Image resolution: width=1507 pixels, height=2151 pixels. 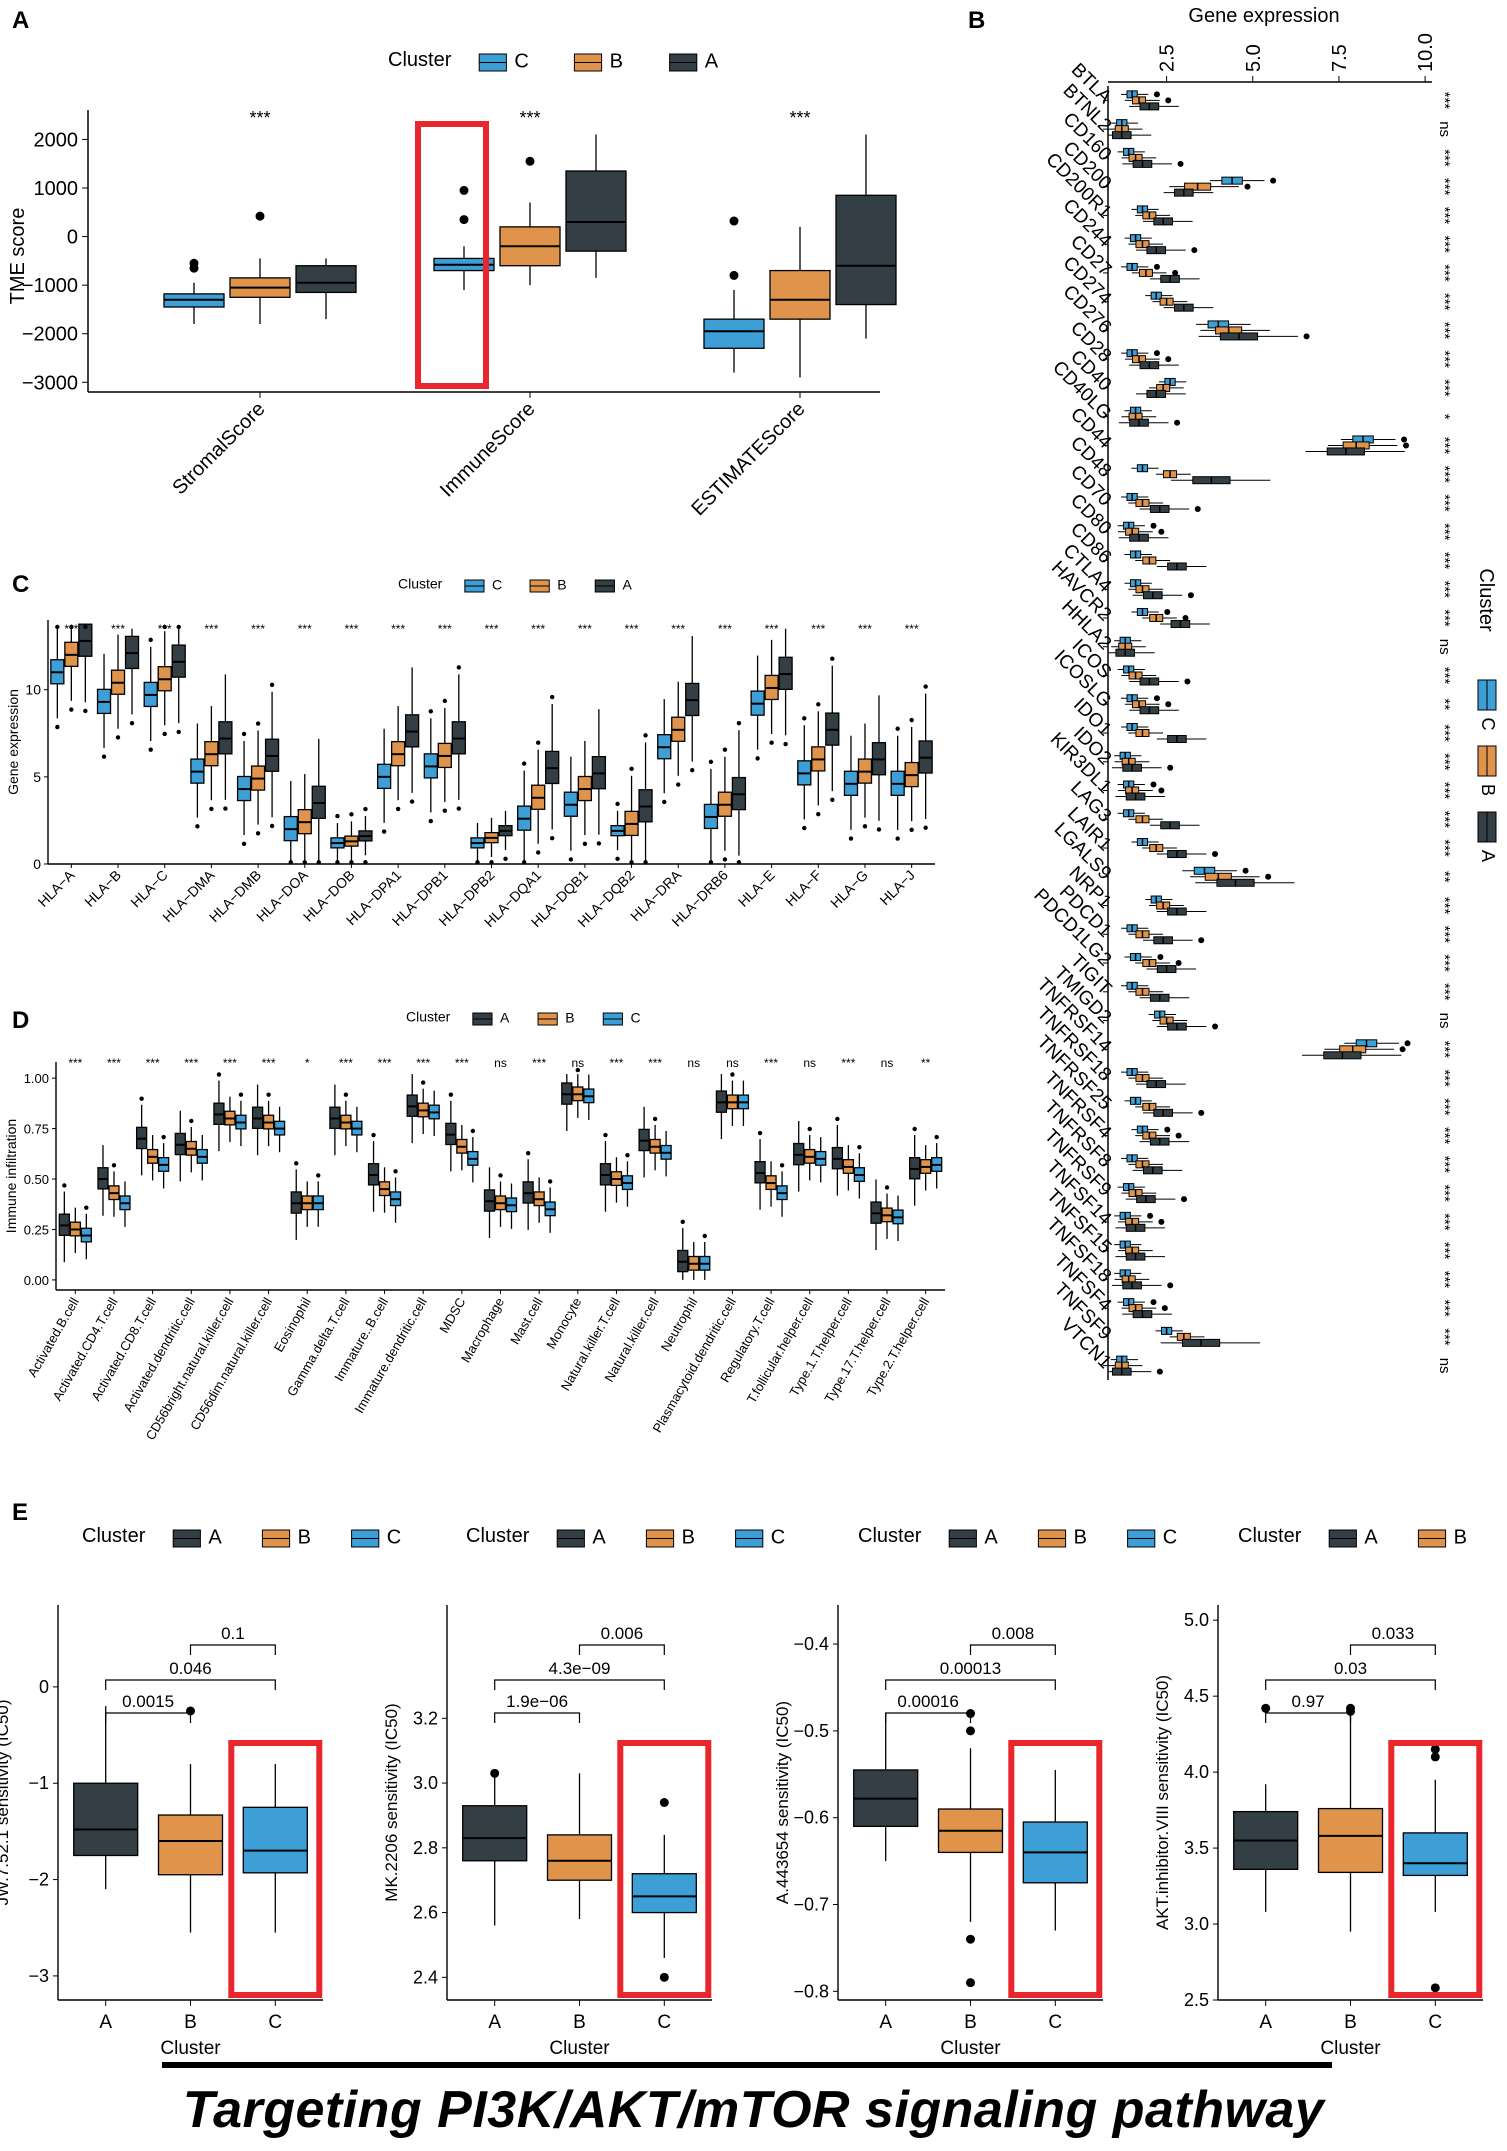 What do you see at coordinates (970, 2022) in the screenshot?
I see `x-tick-label: B` at bounding box center [970, 2022].